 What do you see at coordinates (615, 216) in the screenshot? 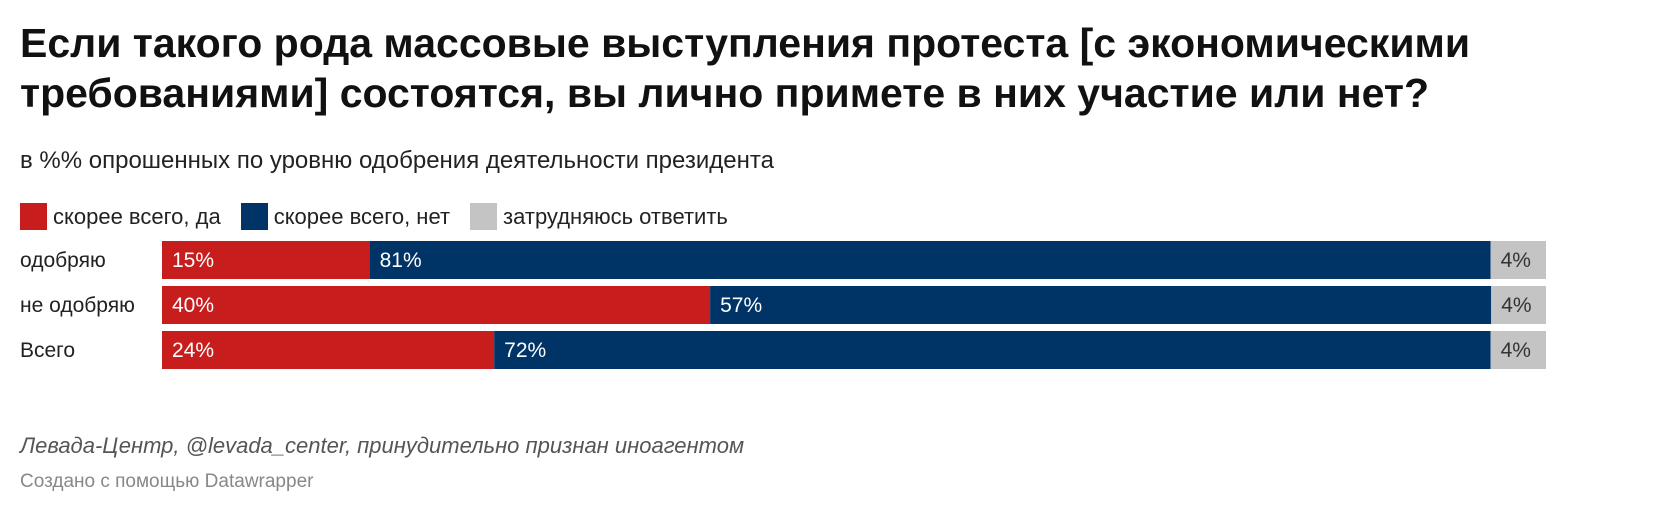
I see `legend-label-unsure: затрудняюсь ответить` at bounding box center [615, 216].